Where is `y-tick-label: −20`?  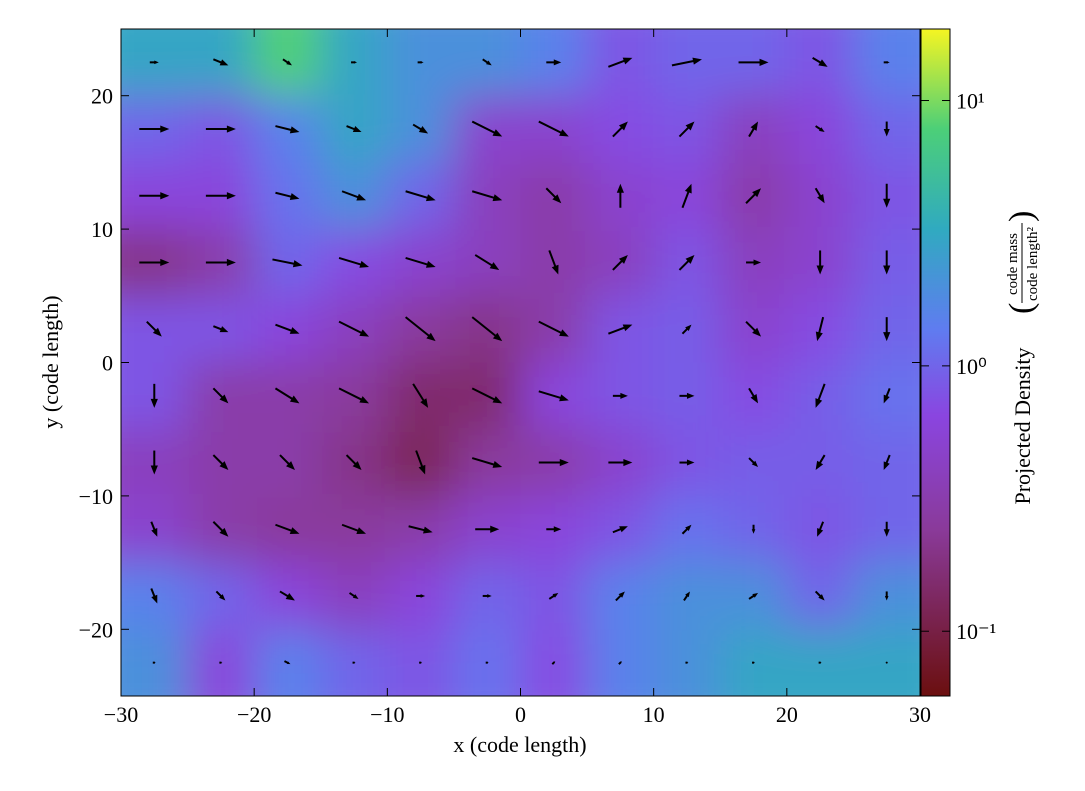
y-tick-label: −20 is located at coordinates (96, 629).